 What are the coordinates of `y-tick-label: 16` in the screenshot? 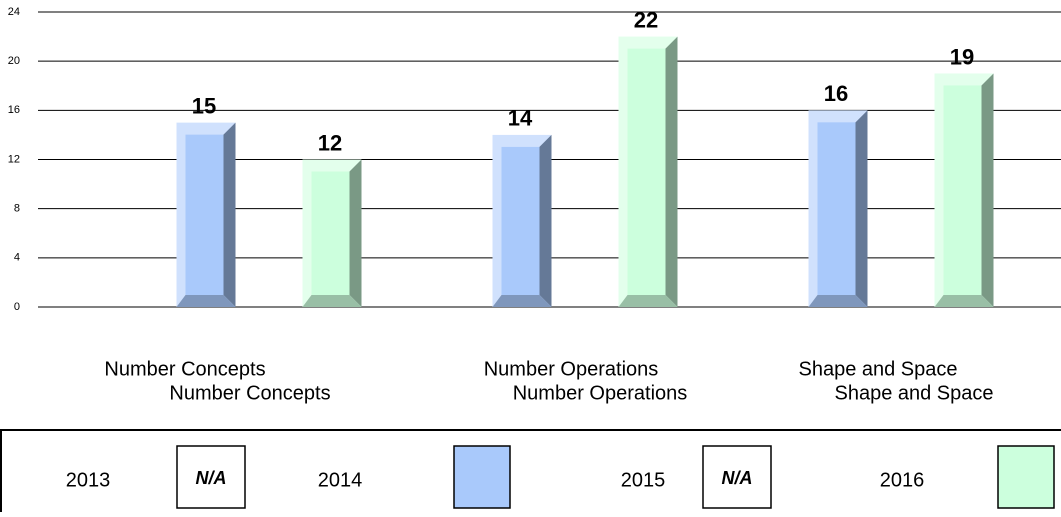 It's located at (14, 110).